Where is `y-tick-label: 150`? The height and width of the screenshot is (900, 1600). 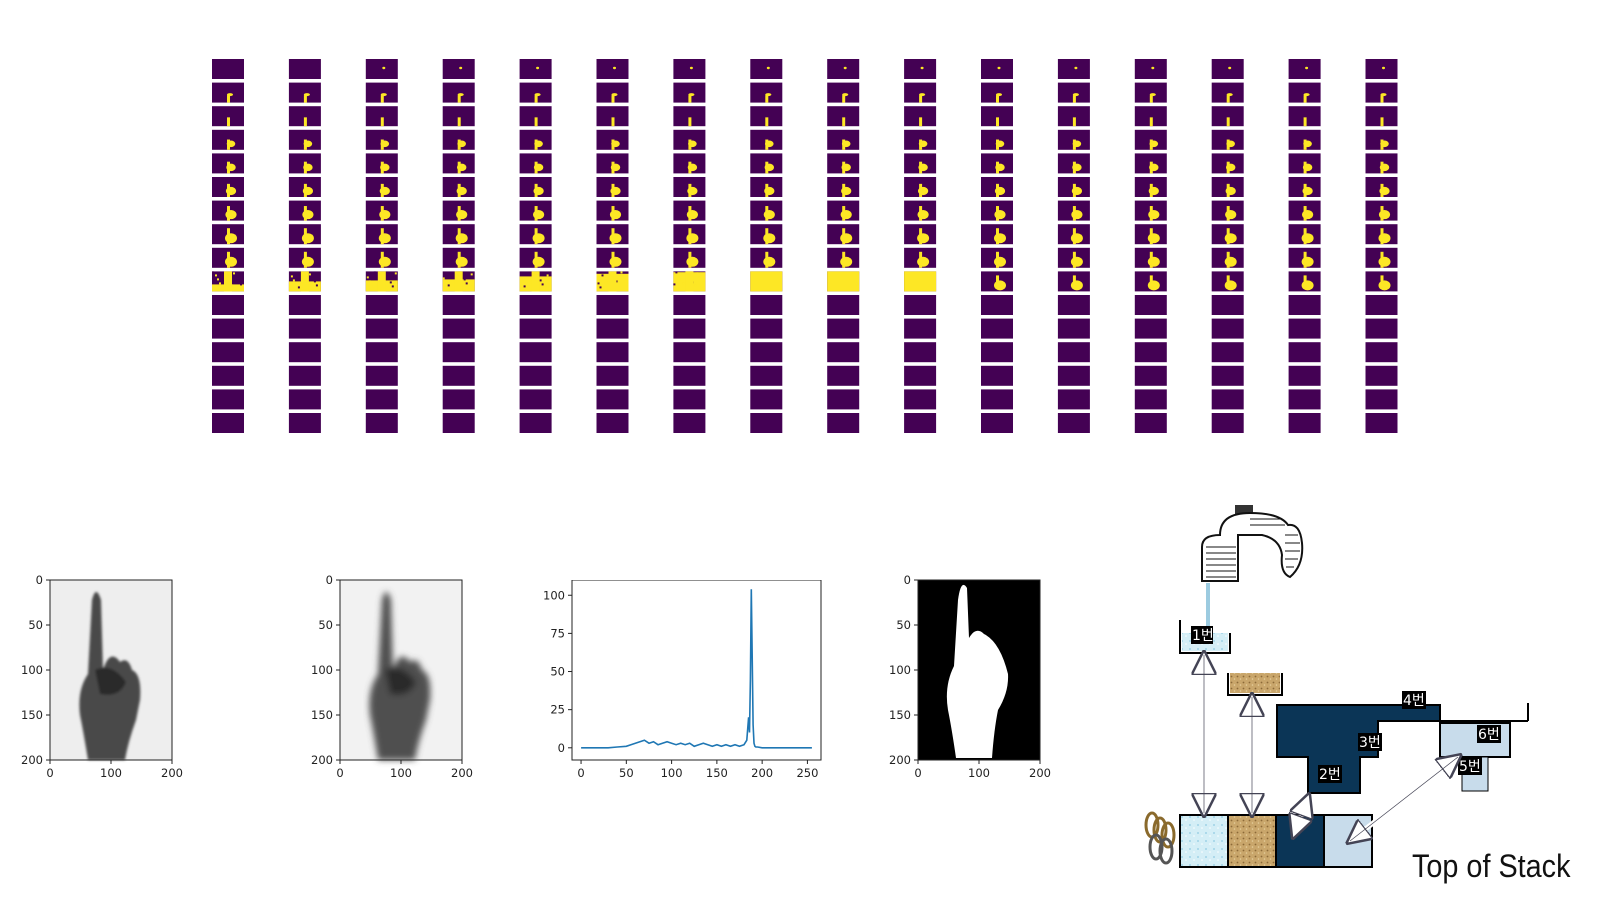 y-tick-label: 150 is located at coordinates (322, 715).